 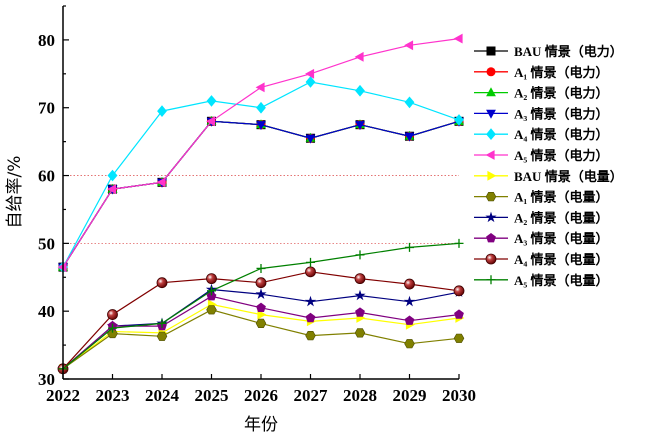 I want to click on legend-item-4: A₃ 情景（电力）, so click(x=541, y=113).